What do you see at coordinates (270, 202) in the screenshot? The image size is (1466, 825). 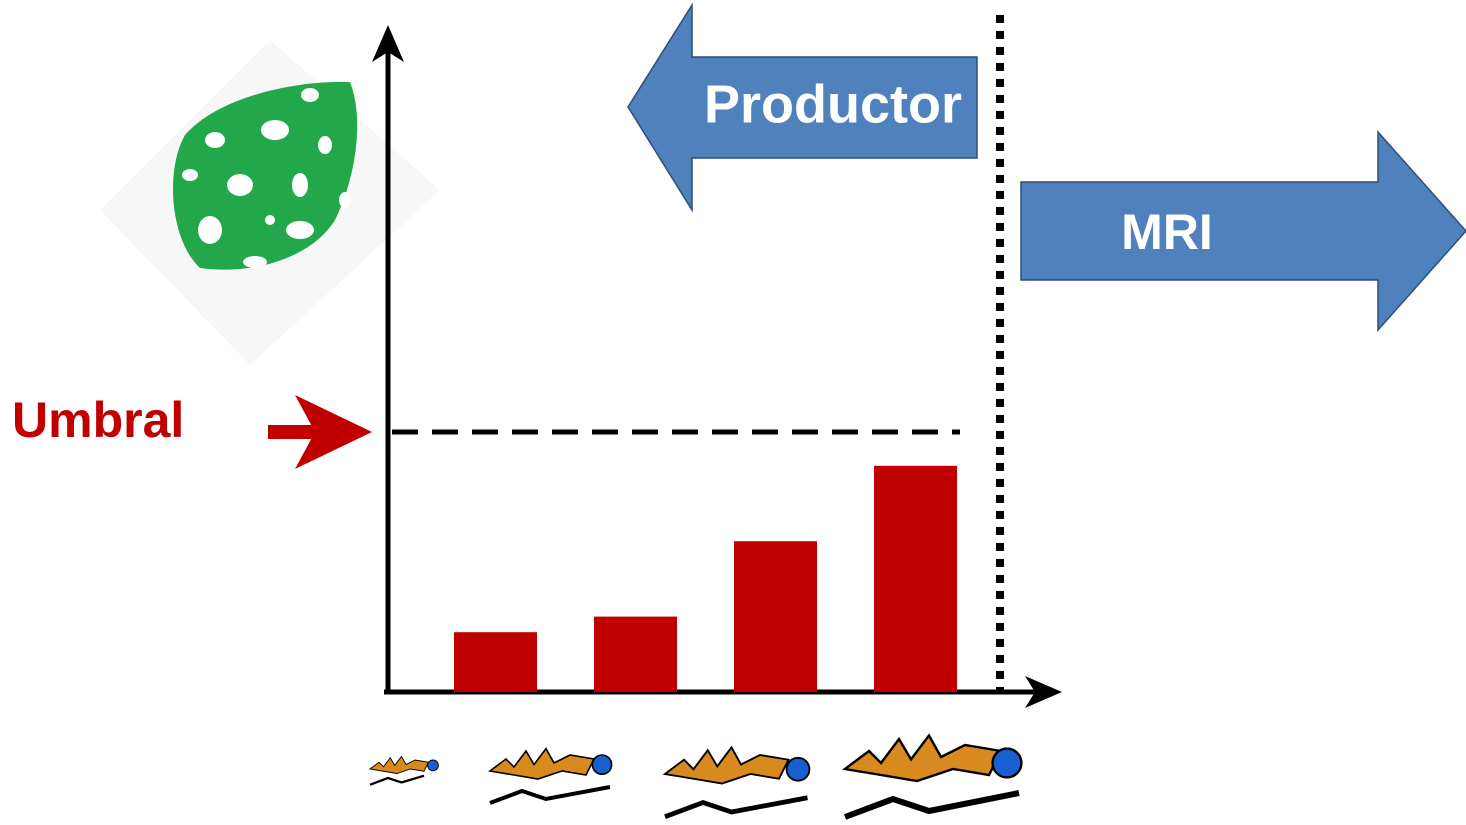 I see `leaf-icon` at bounding box center [270, 202].